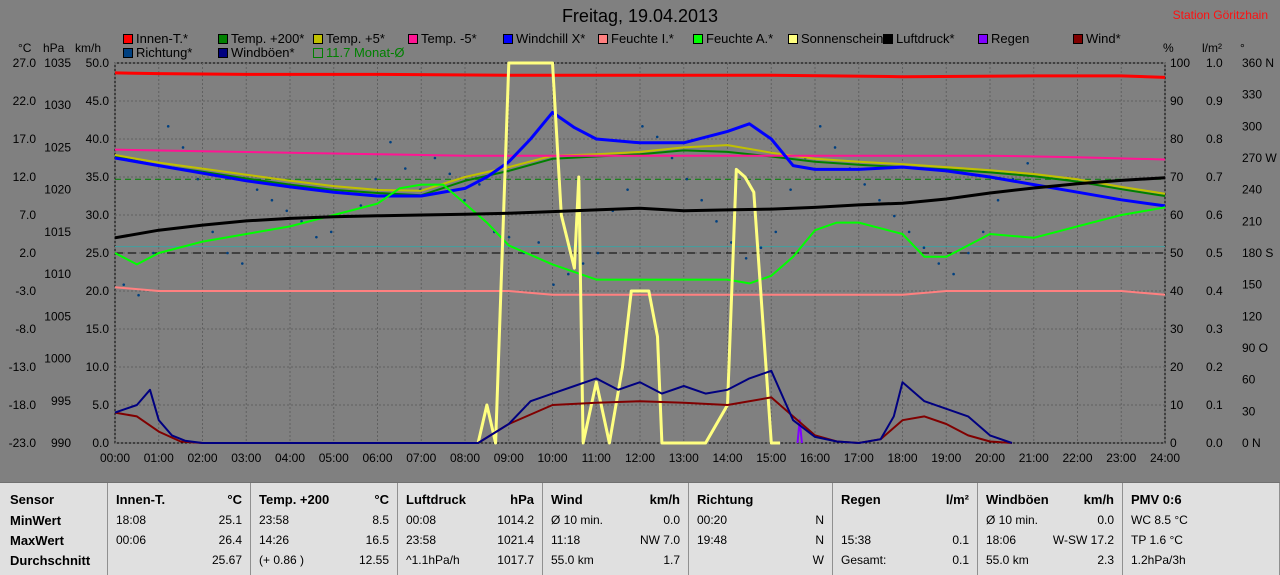 The width and height of the screenshot is (1280, 575). Describe the element at coordinates (98, 329) in the screenshot. I see `wind-axis-label: 15.0` at that location.